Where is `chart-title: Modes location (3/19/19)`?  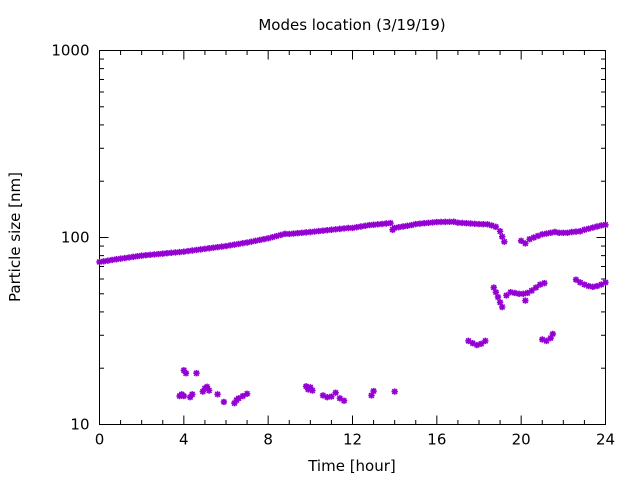
chart-title: Modes location (3/19/19) is located at coordinates (351, 25).